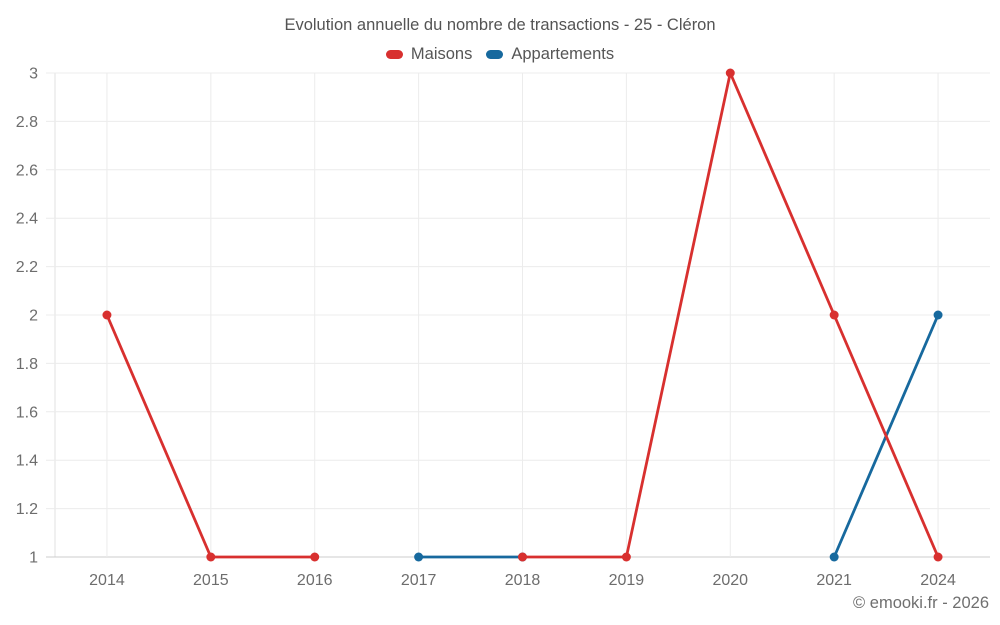 The image size is (1000, 625). I want to click on chart-legend: Maisons Appartements, so click(500, 54).